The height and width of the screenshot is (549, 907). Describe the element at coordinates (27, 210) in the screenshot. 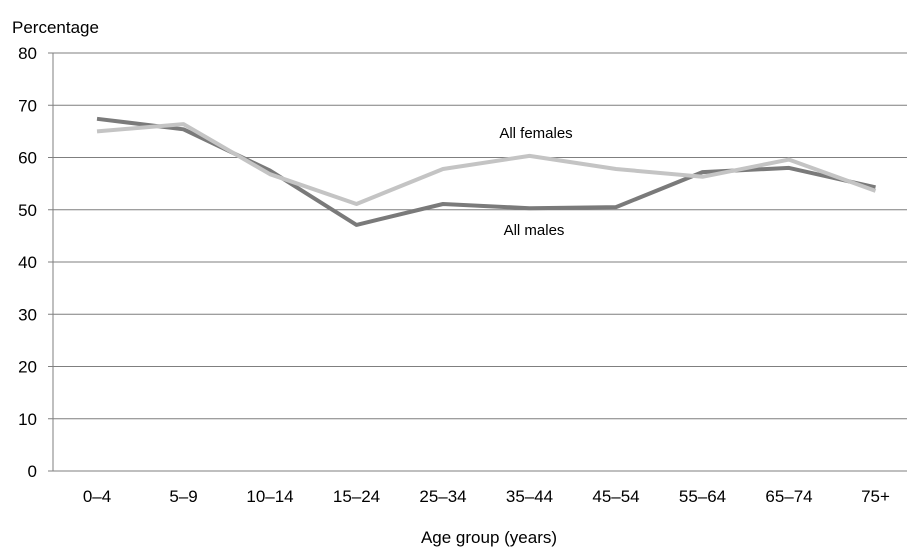

I see `y-tick-label: 50` at that location.